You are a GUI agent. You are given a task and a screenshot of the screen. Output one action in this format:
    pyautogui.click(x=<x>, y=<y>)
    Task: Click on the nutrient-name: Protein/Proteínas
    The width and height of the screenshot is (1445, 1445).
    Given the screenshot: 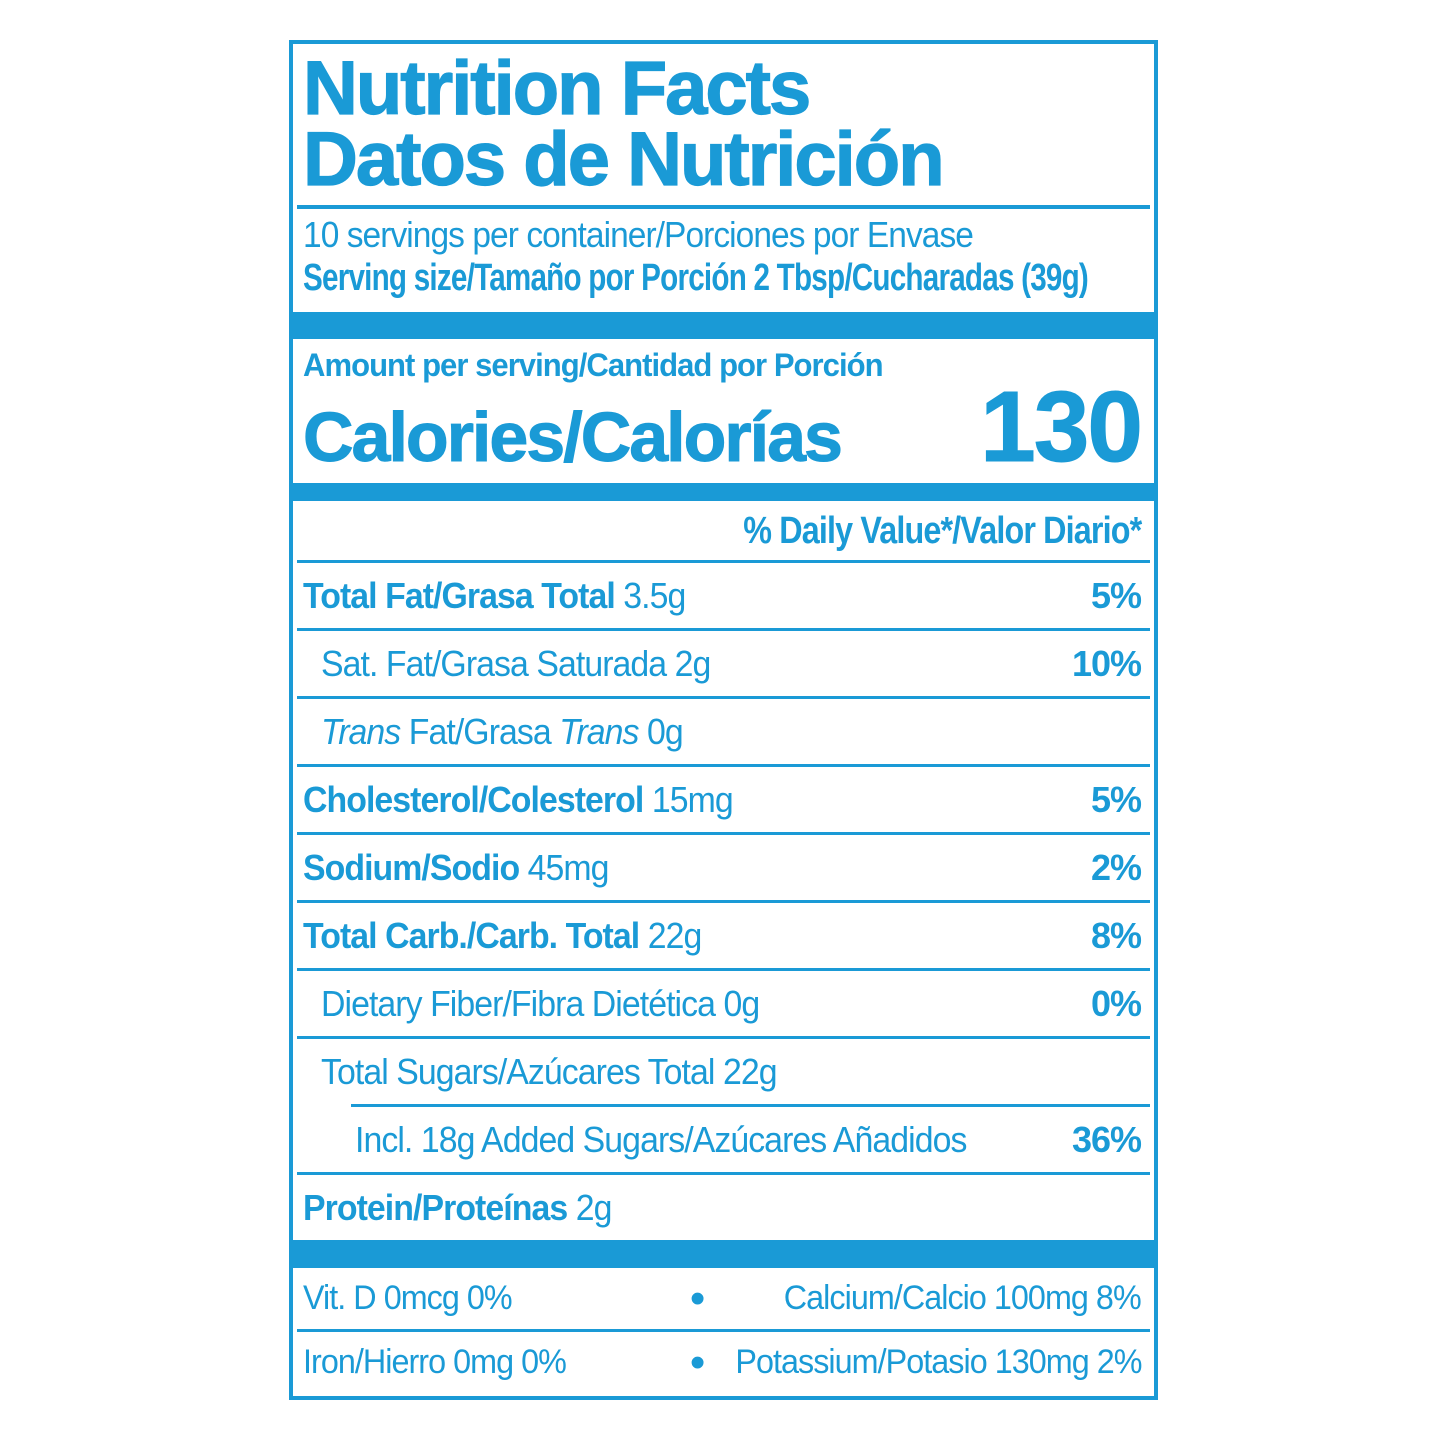 What is the action you would take?
    pyautogui.click(x=435, y=1207)
    